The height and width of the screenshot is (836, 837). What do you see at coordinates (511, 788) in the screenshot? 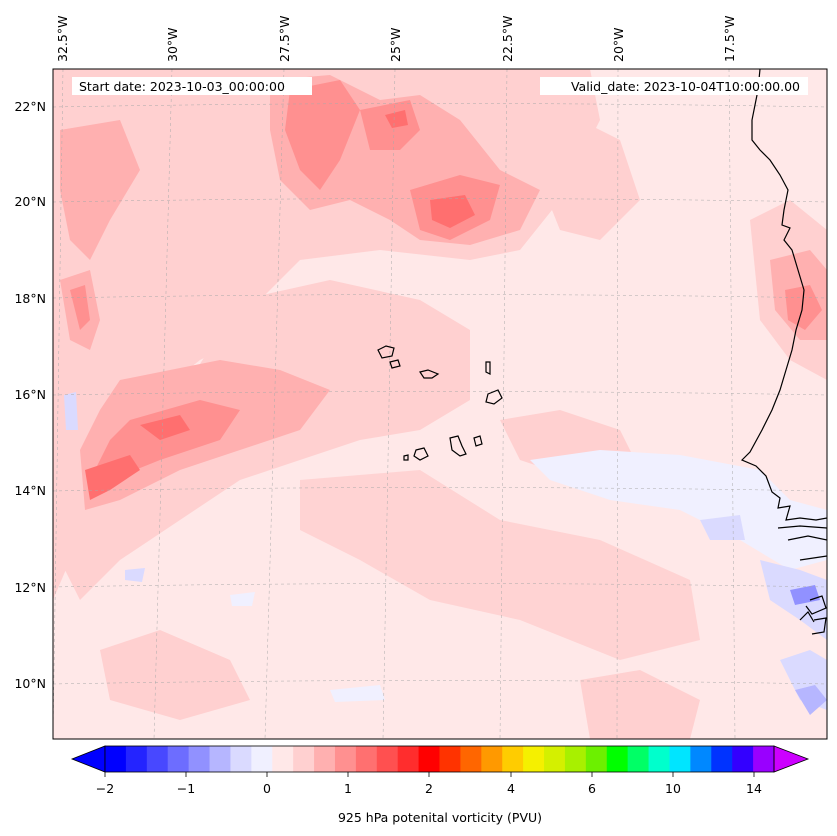
I see `colorbar-tick-label: 4` at bounding box center [511, 788].